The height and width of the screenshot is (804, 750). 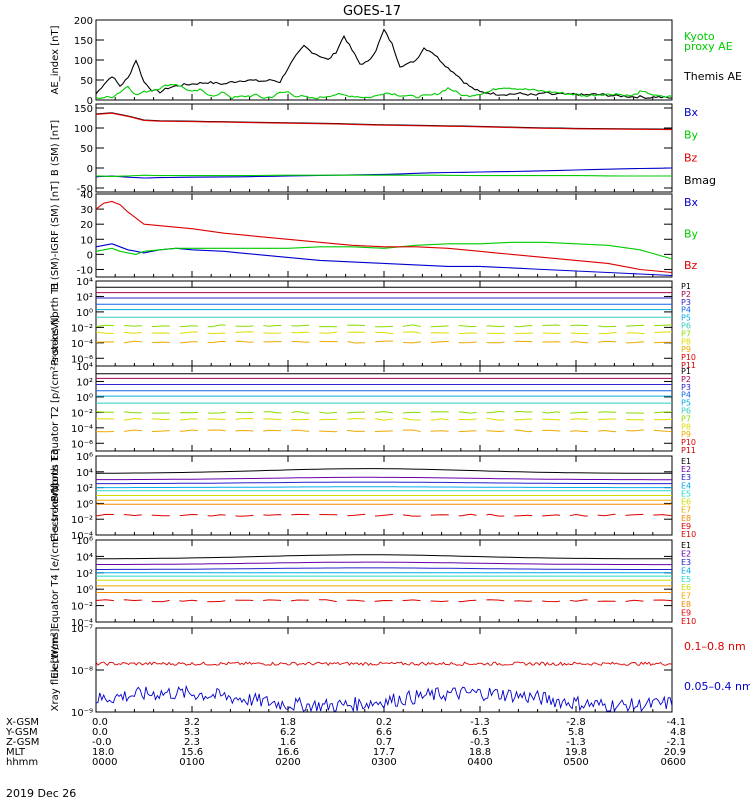 What do you see at coordinates (384, 732) in the screenshot?
I see `footer-cell: 6.6` at bounding box center [384, 732].